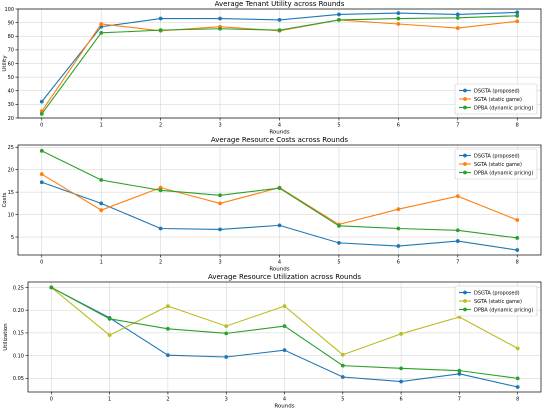  Describe the element at coordinates (12, 238) in the screenshot. I see `y-tick-label: 5` at that location.